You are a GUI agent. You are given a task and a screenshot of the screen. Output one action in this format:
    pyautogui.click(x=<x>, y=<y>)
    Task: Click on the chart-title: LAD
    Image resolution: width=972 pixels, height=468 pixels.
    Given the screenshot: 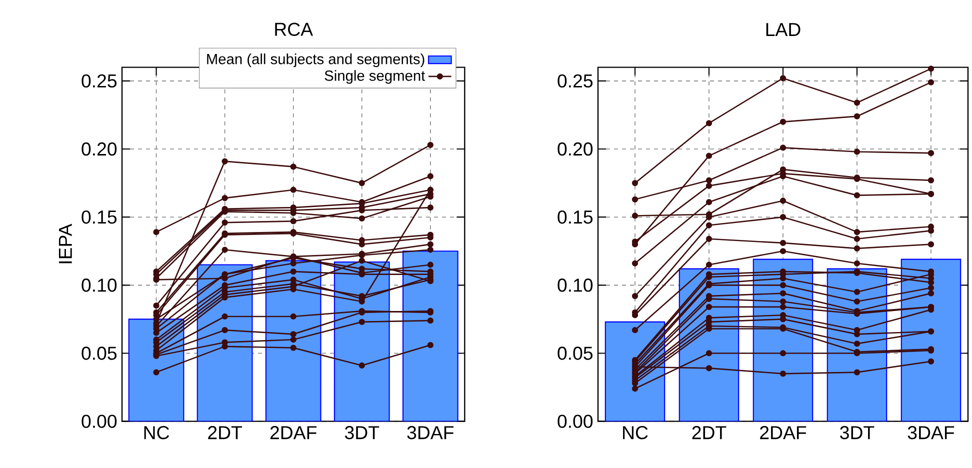 What is the action you would take?
    pyautogui.click(x=783, y=29)
    